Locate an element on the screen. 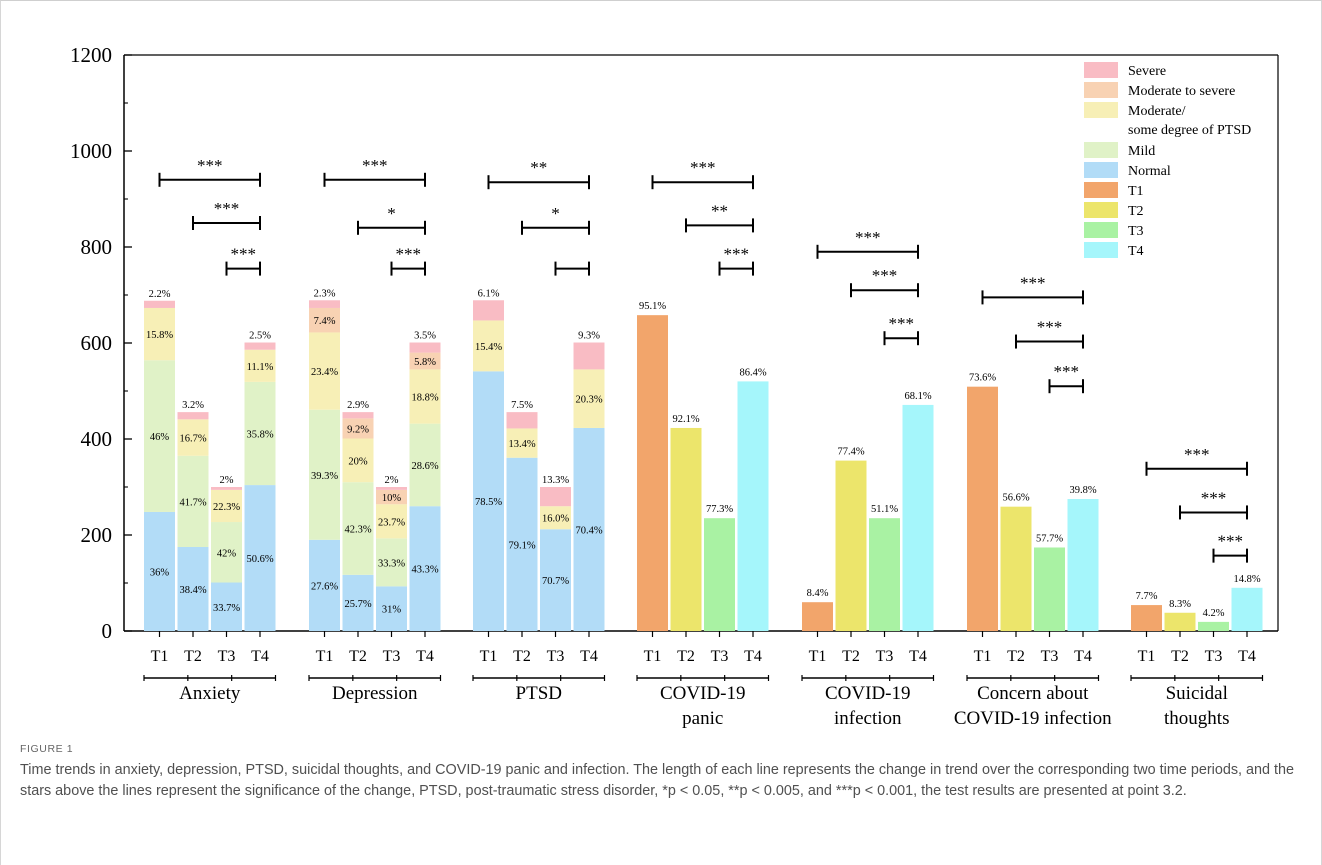  legend-label: Severe is located at coordinates (1147, 71).